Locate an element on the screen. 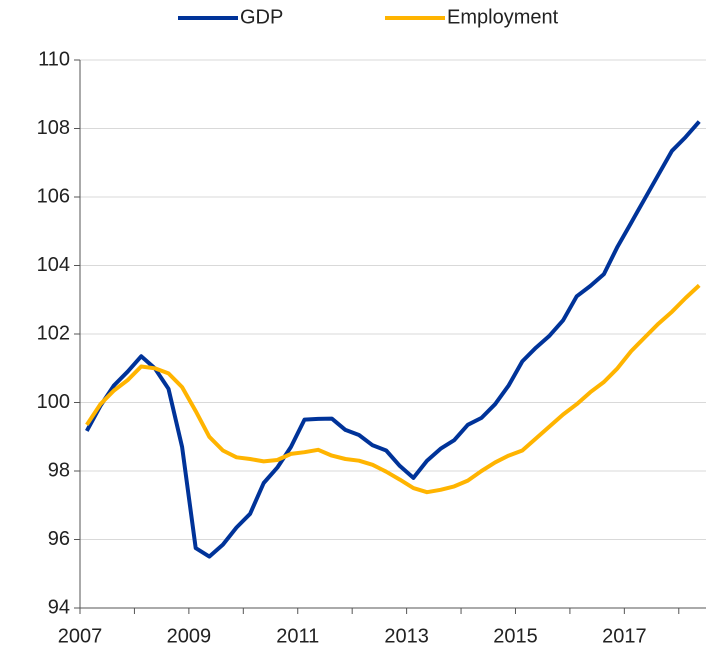 Image resolution: width=709 pixels, height=654 pixels. y-tick-label: 108 is located at coordinates (53, 128).